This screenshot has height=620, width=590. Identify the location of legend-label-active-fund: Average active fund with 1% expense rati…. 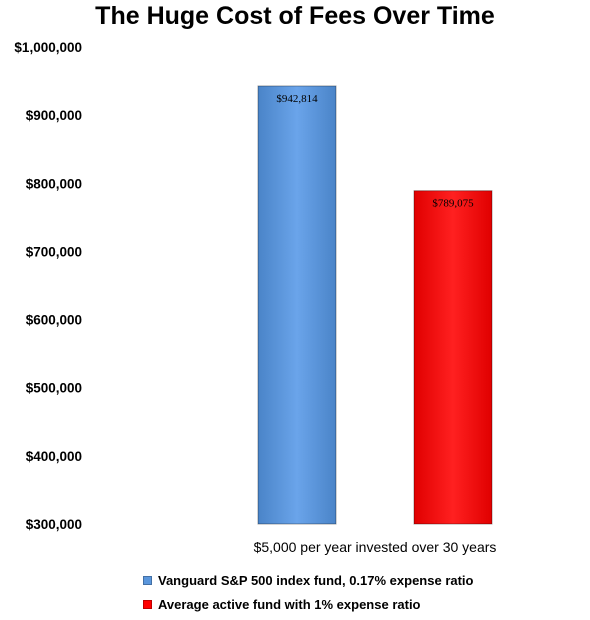
(289, 604).